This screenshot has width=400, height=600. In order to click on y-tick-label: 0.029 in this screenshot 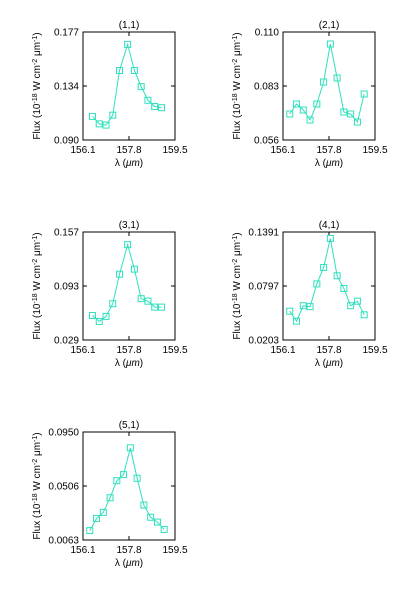, I will do `click(66, 341)`.